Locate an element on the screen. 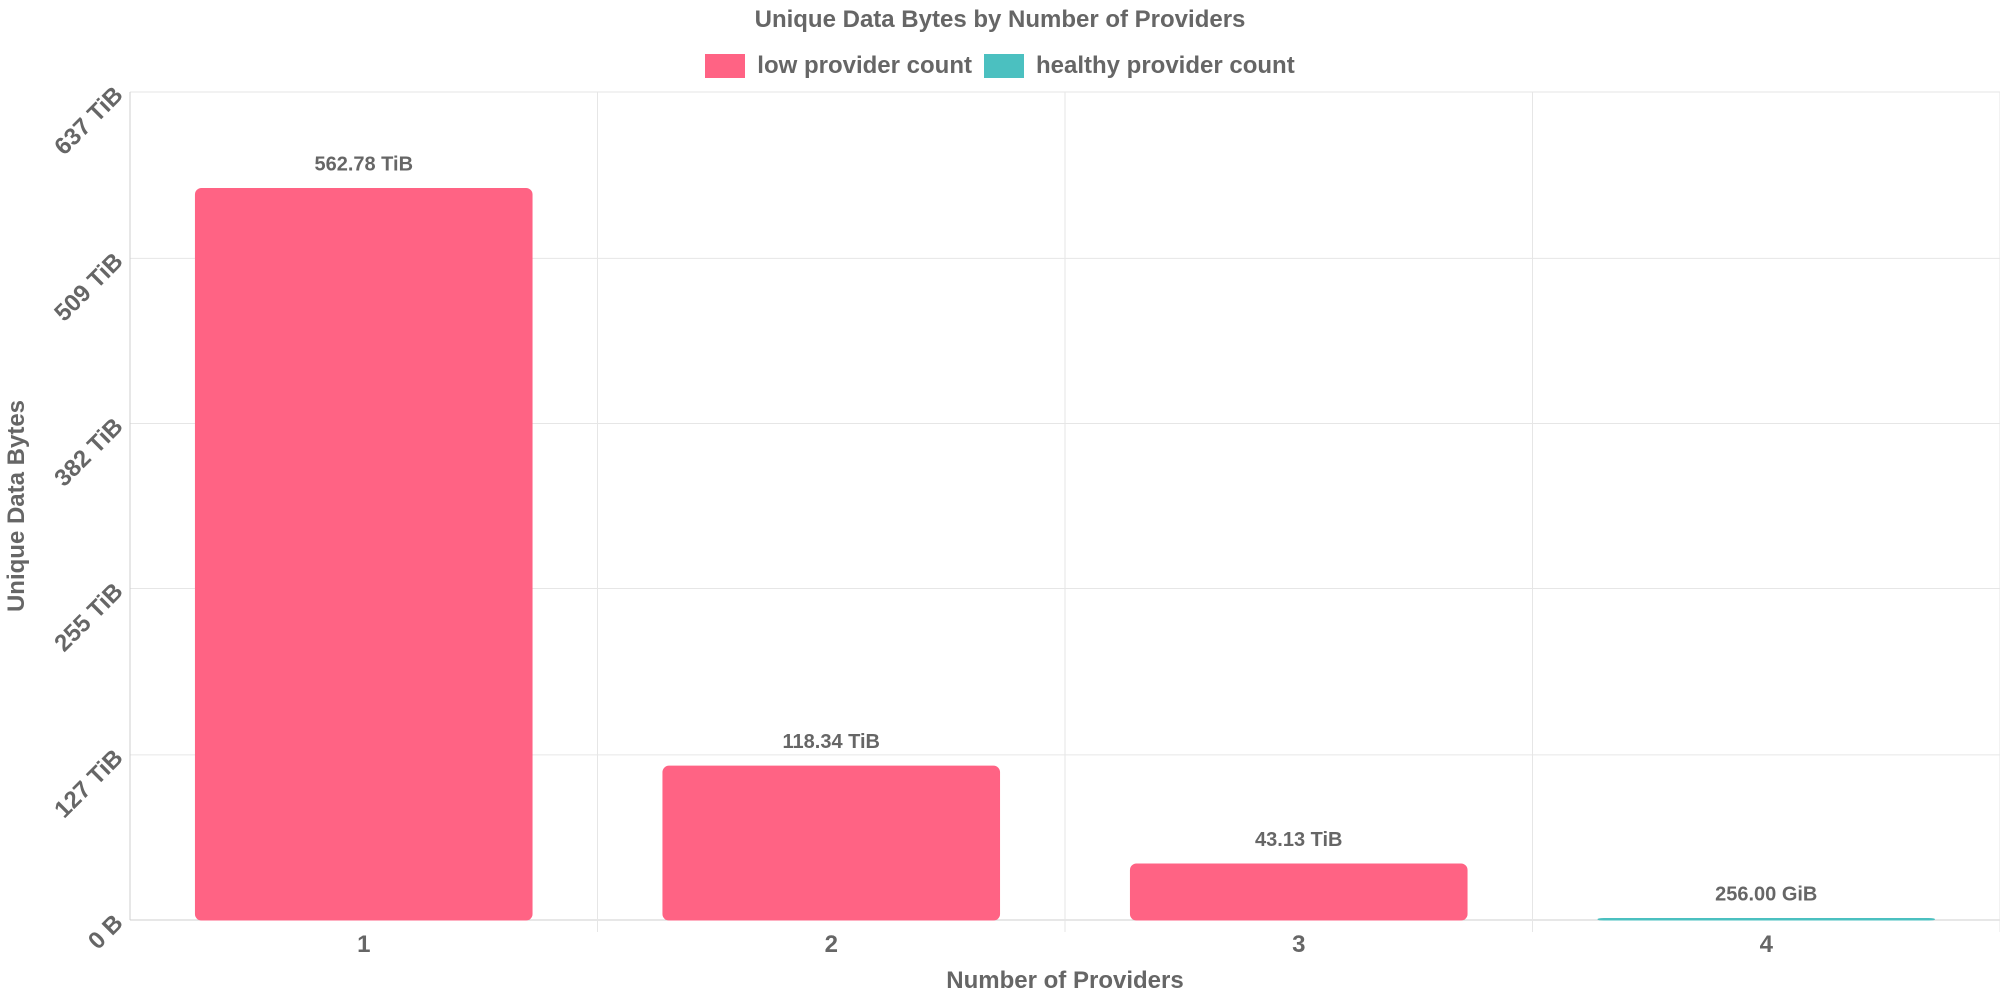 Image resolution: width=2000 pixels, height=1000 pixels. y-axis-title: Unique Data Bytes is located at coordinates (16, 506).